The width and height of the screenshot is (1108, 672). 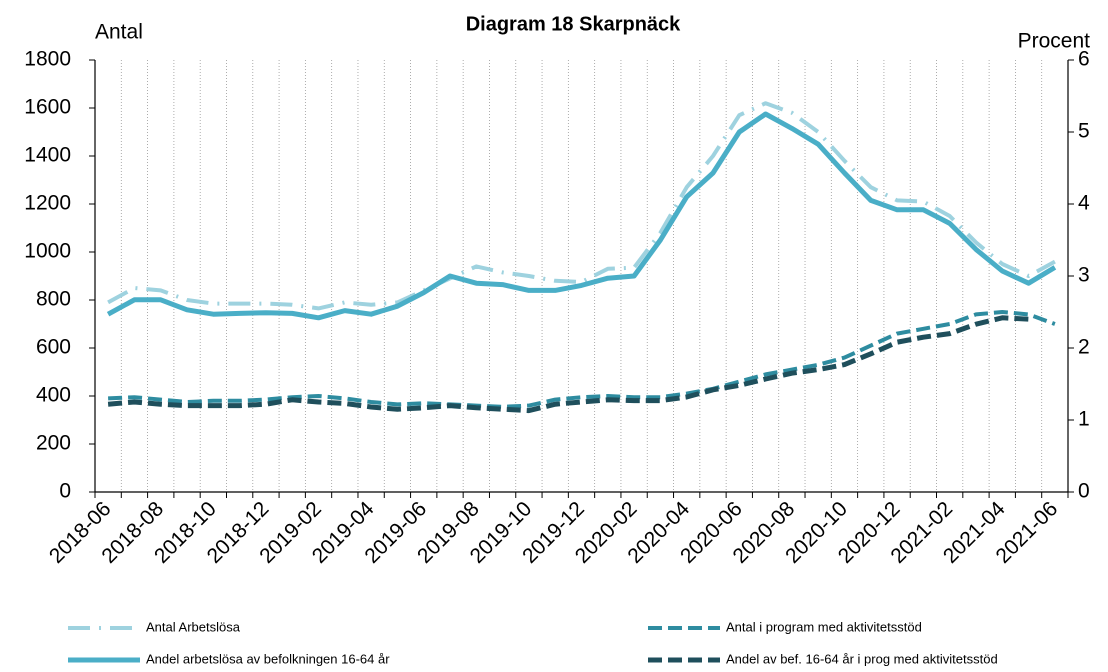 What do you see at coordinates (573, 24) in the screenshot?
I see `chart-title: Diagram 18 Skarpnäck` at bounding box center [573, 24].